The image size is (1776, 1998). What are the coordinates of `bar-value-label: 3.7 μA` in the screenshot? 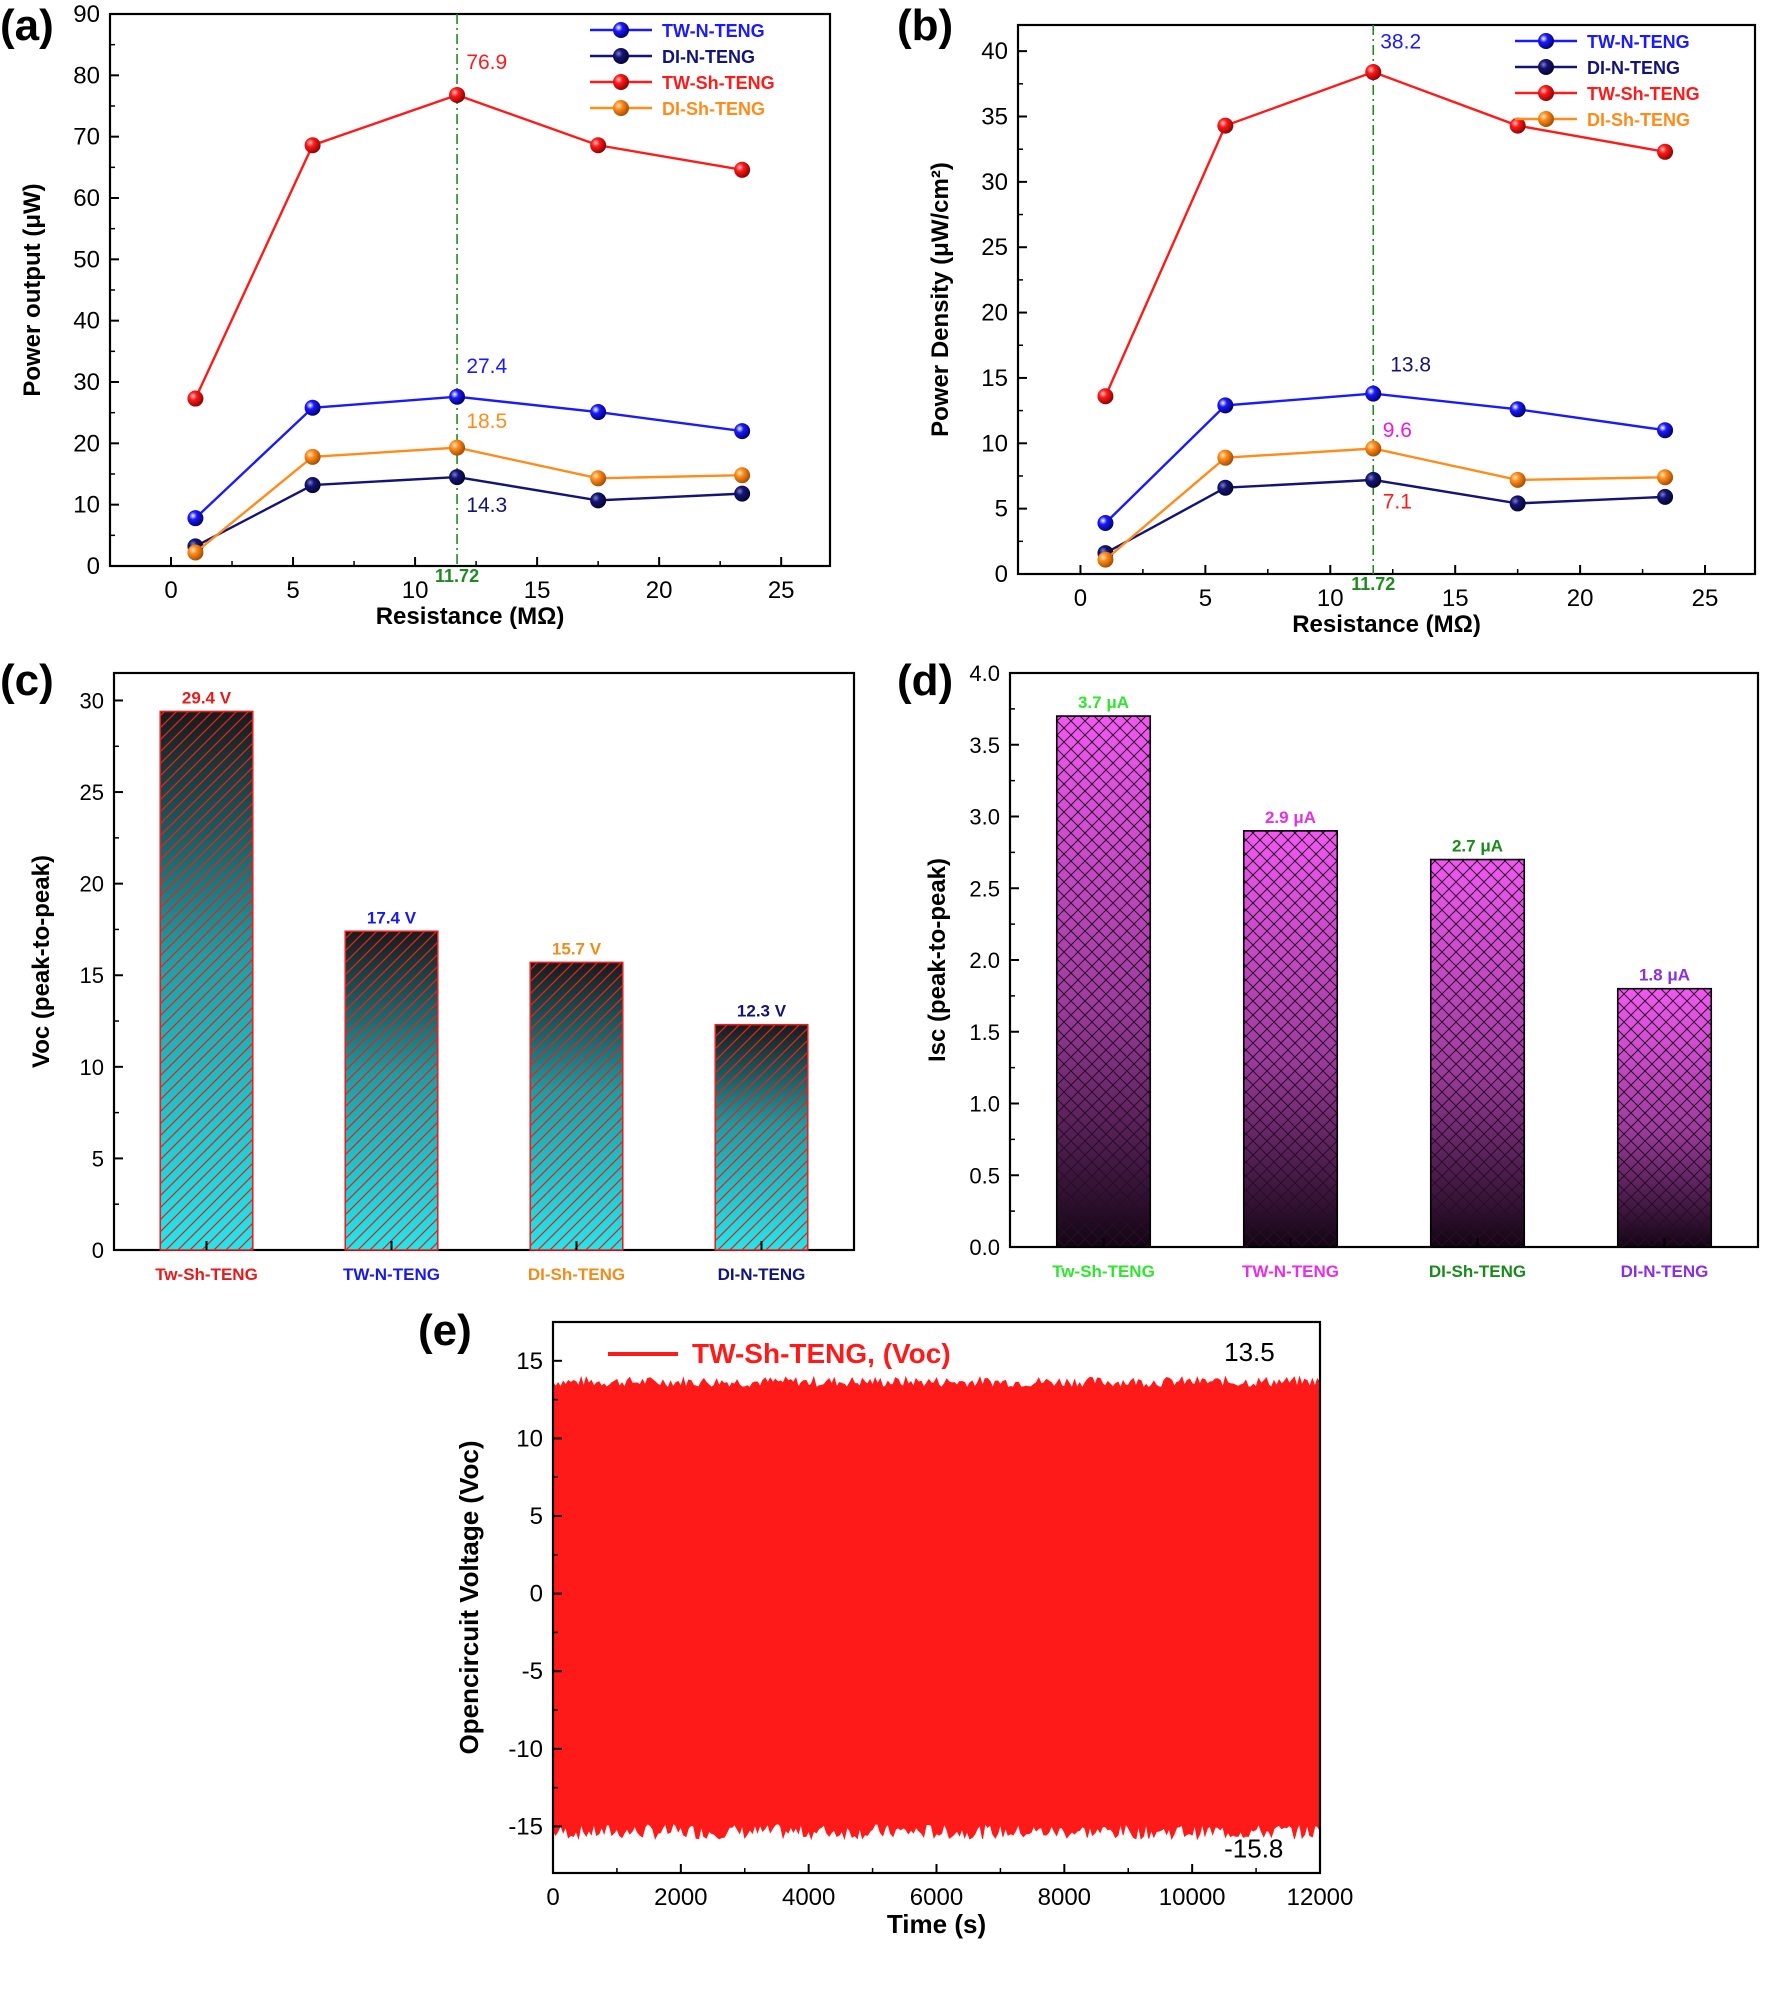 It's located at (1103, 702).